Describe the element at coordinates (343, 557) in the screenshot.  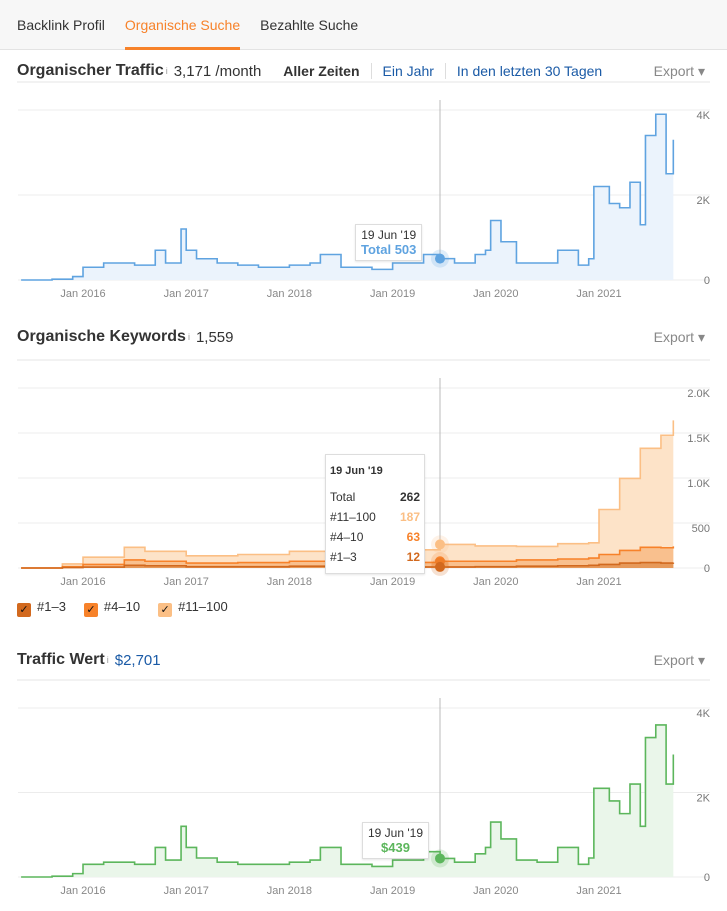
I see `tooltip-row-label: #1–3` at that location.